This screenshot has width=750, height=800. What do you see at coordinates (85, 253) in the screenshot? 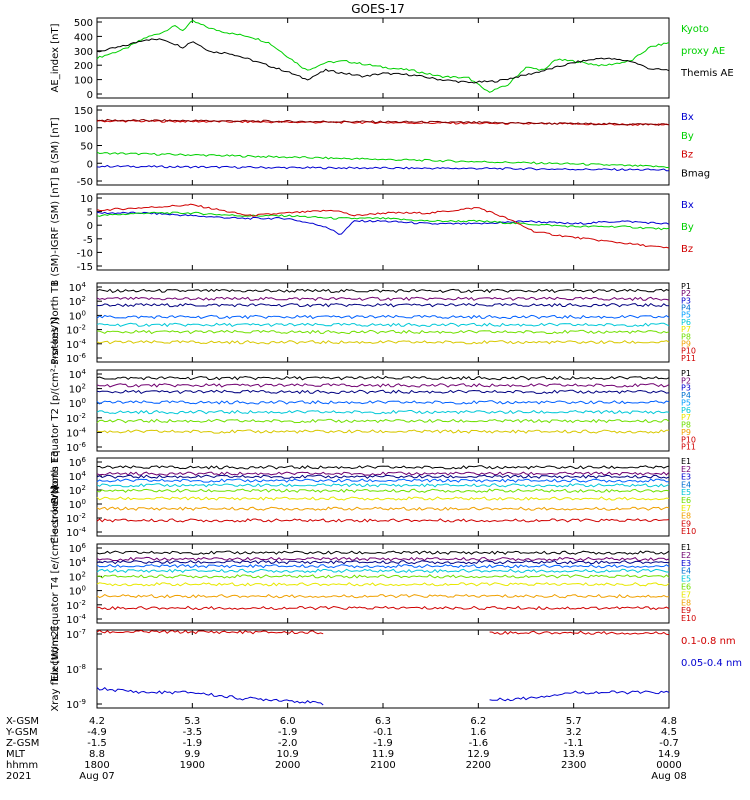
I see `y-tick-label: -10` at bounding box center [85, 253].